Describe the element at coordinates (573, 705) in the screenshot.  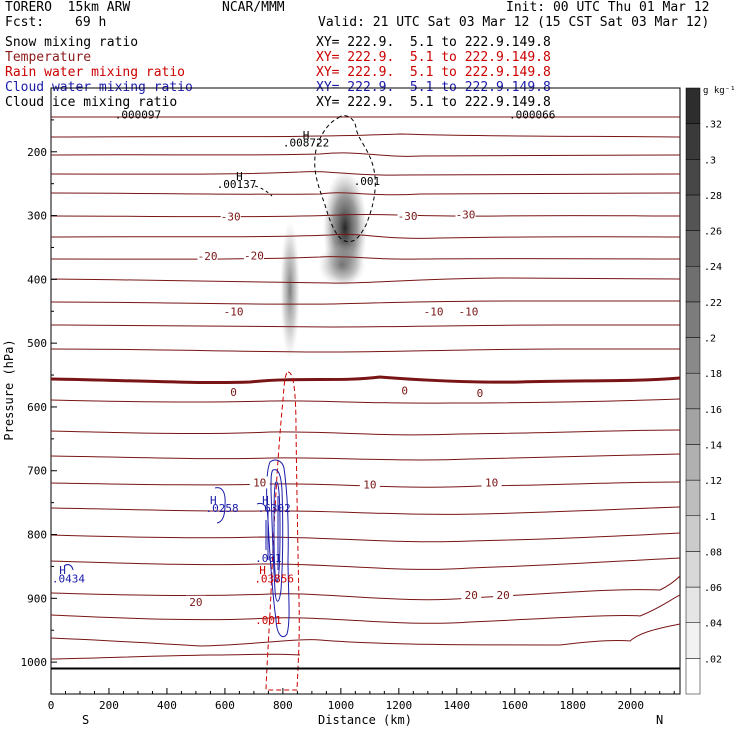
I see `x-tick-label: 1800` at that location.